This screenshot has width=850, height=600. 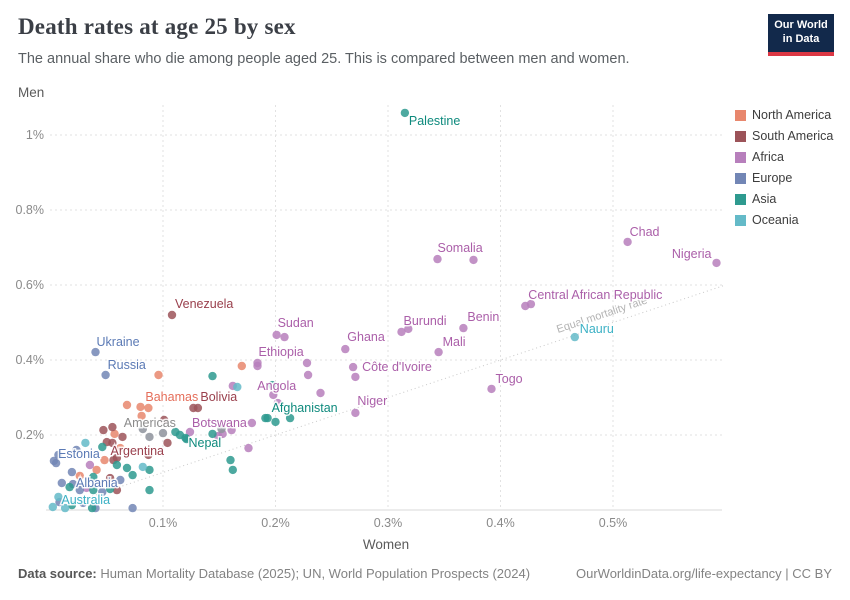 I want to click on country-label-angola: Angola, so click(x=277, y=385).